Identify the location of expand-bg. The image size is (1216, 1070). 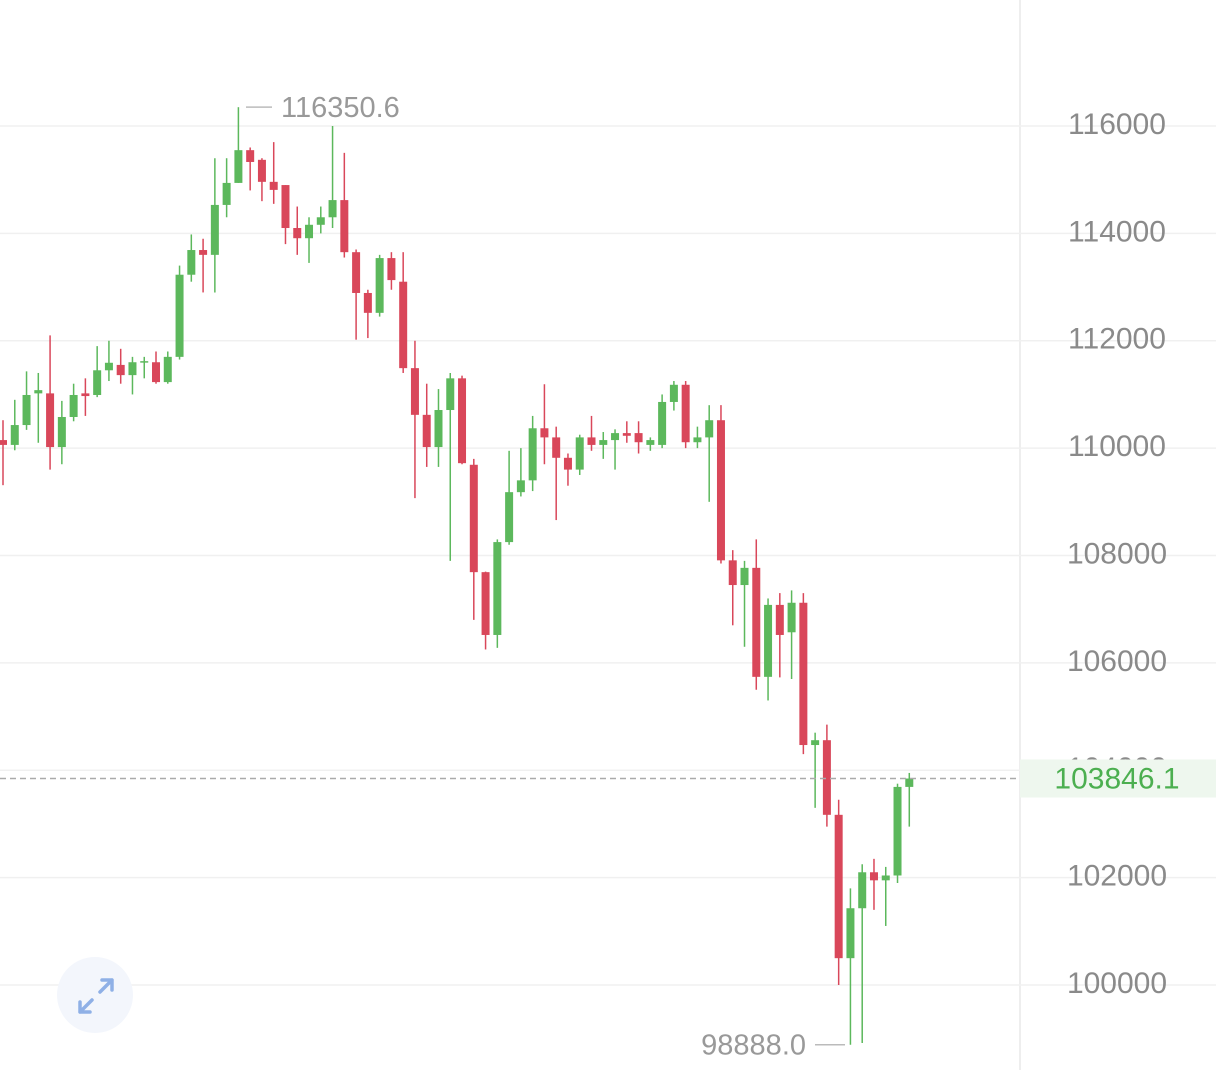
(95, 995).